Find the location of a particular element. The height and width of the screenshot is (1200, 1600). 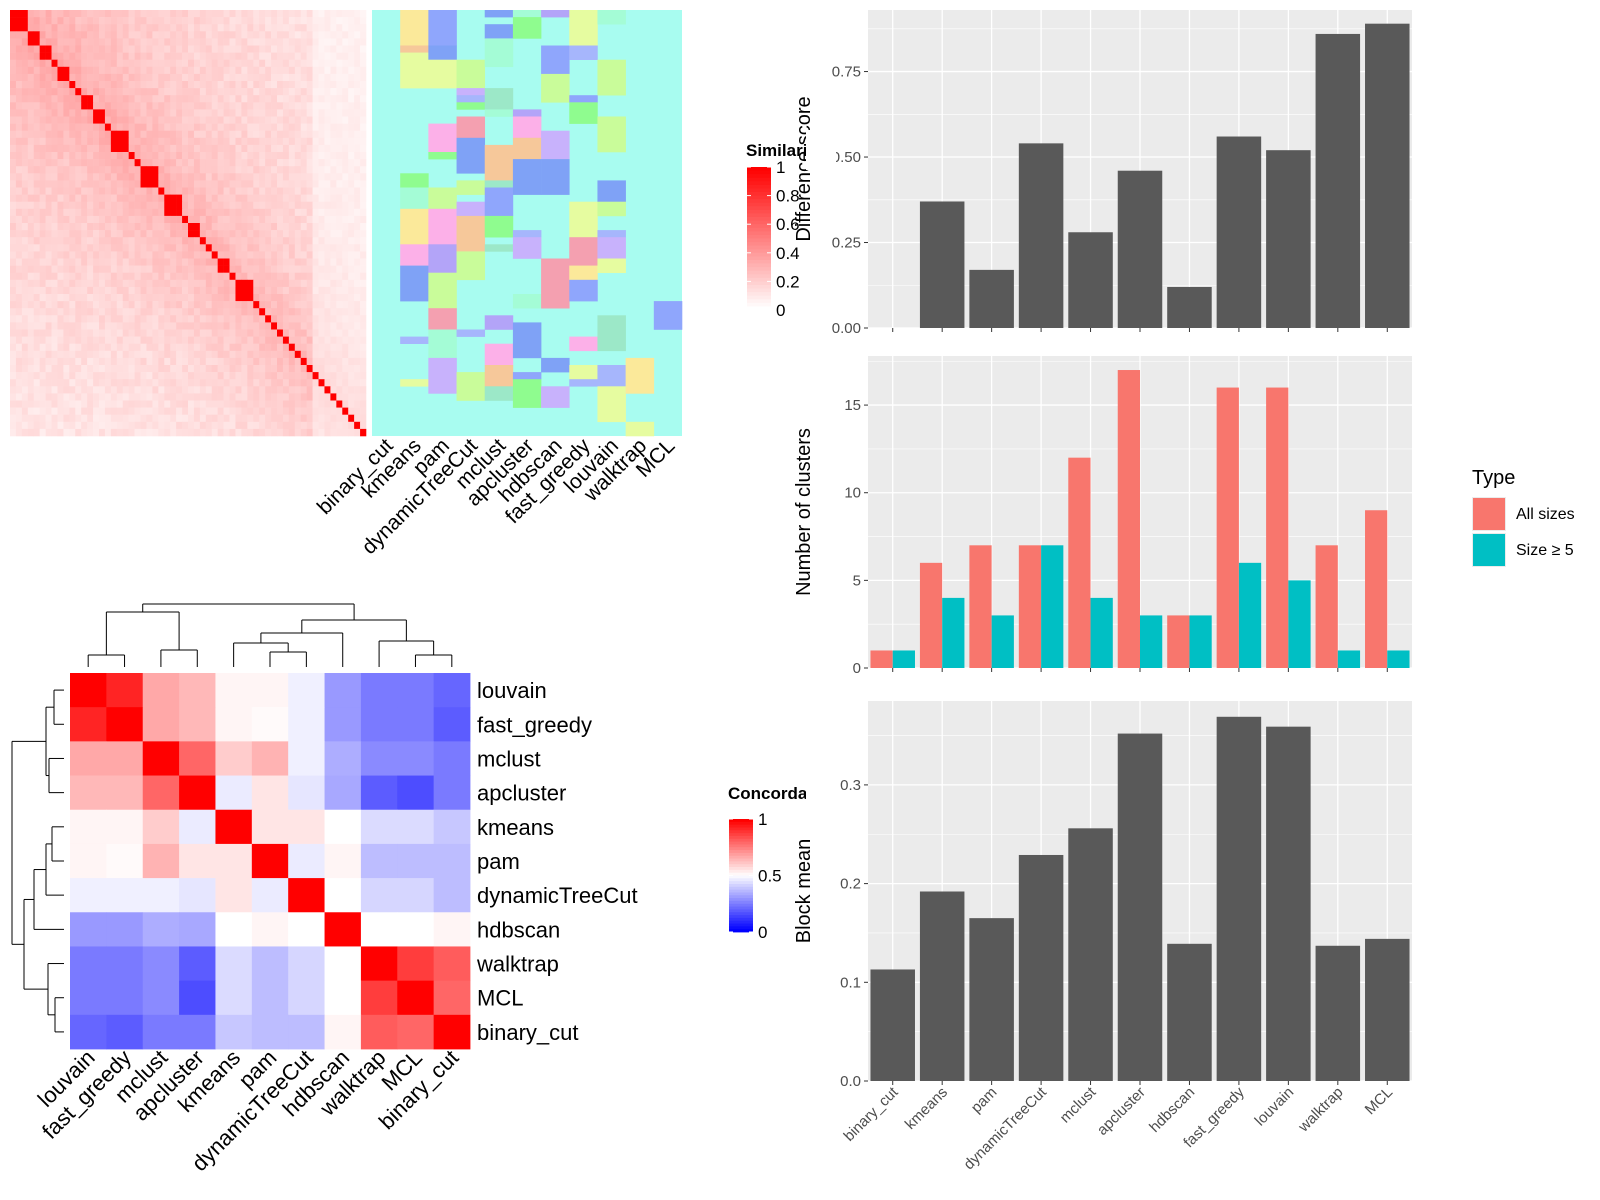

concordance-row-label: kmeans is located at coordinates (515, 827).